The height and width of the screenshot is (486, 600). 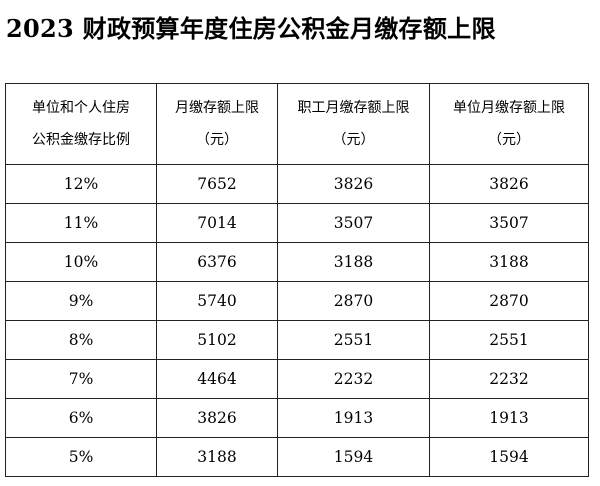 I want to click on employee-limit-cell: 2551, so click(x=353, y=340).